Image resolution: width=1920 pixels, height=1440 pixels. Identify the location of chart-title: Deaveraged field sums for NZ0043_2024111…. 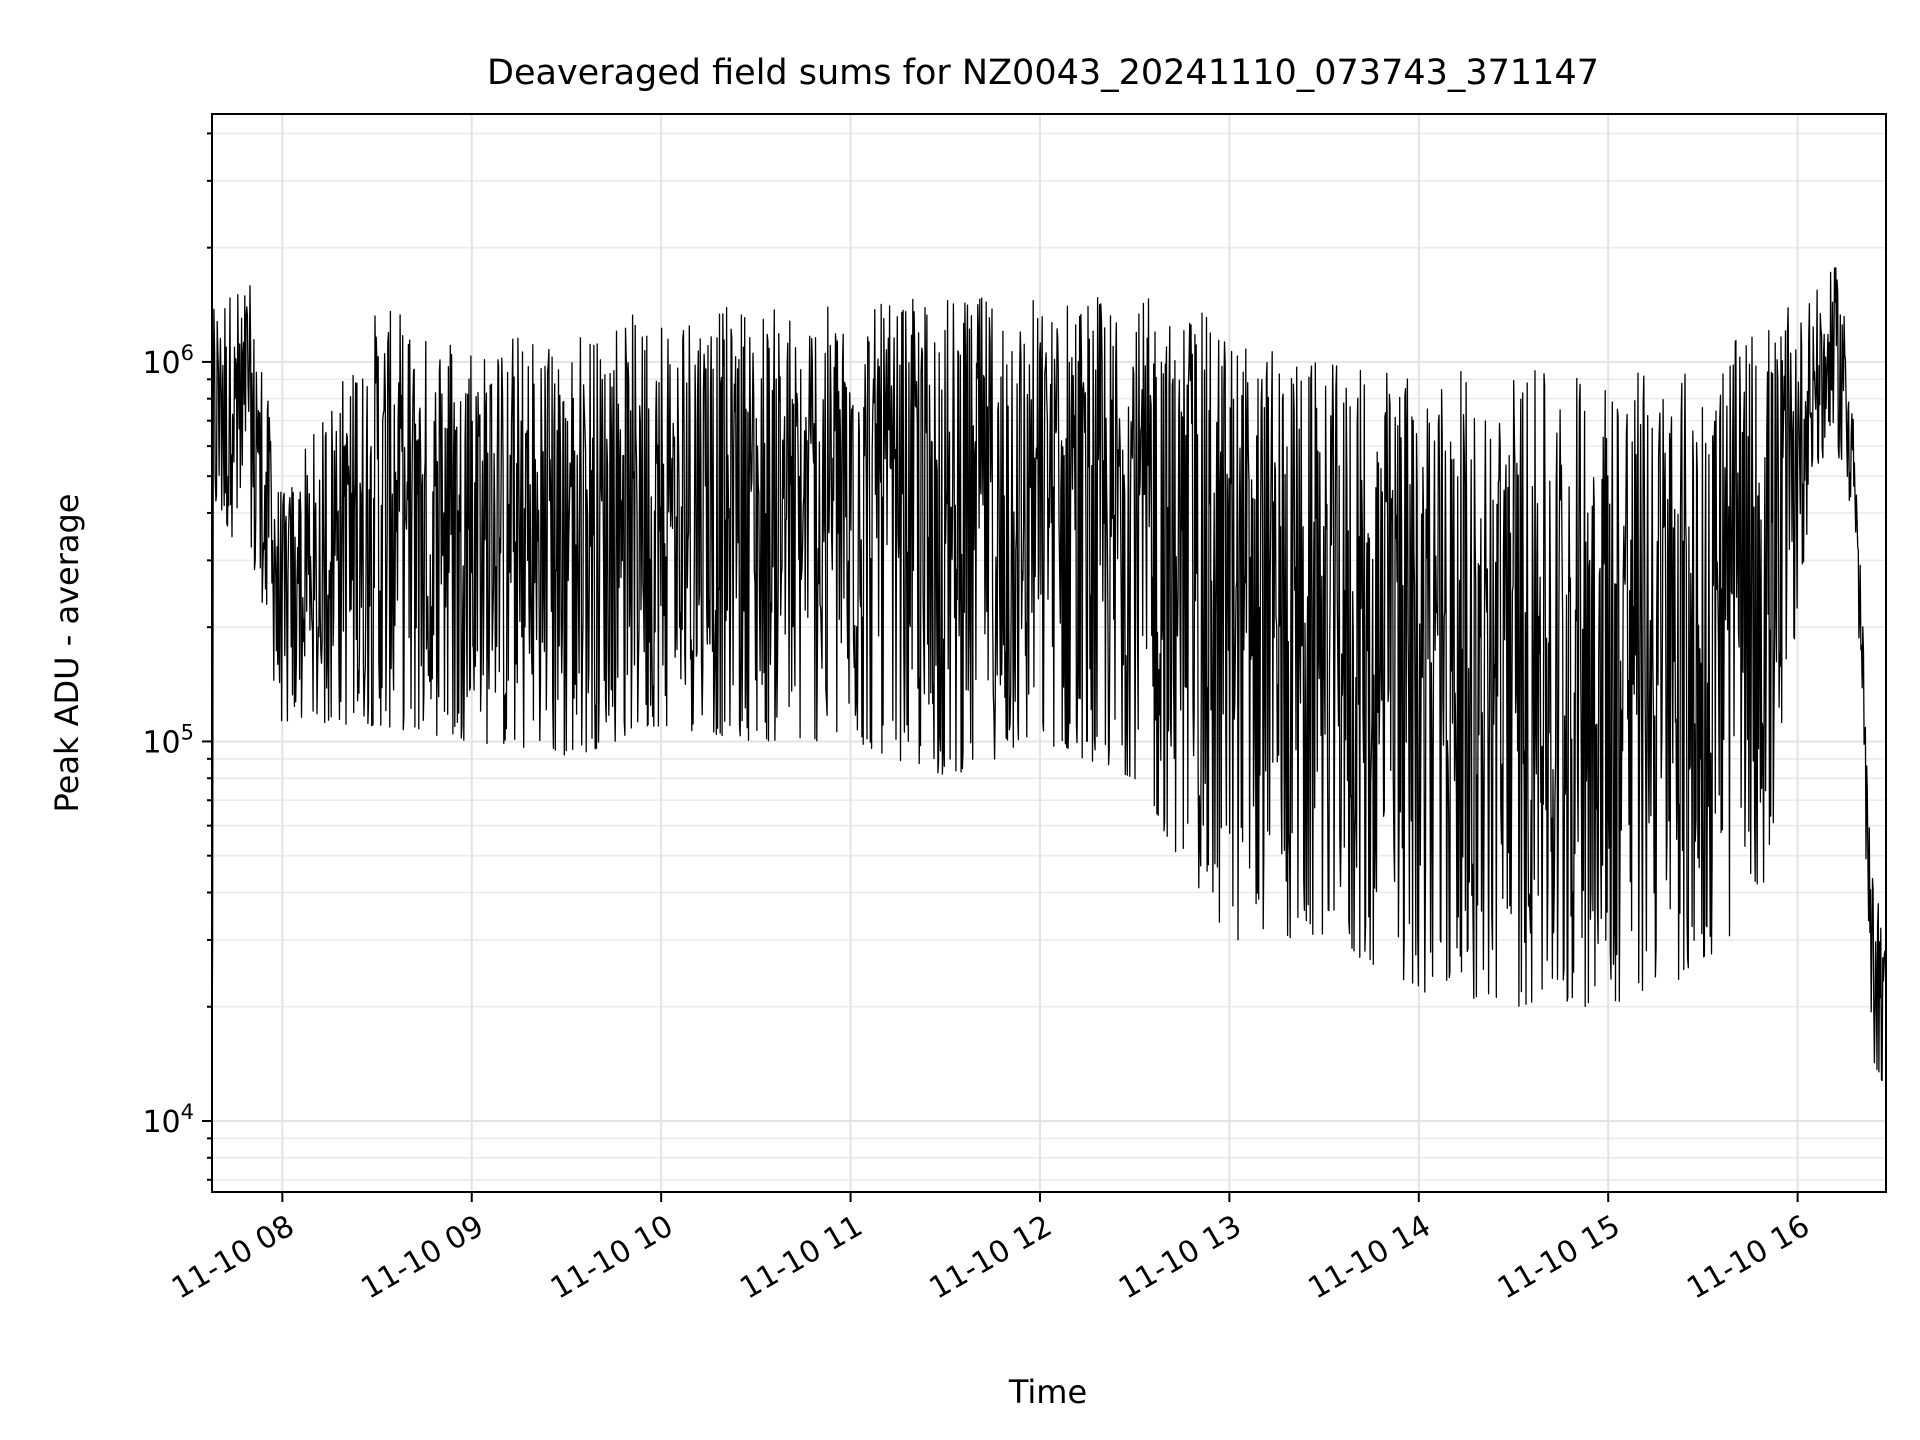
(1043, 73).